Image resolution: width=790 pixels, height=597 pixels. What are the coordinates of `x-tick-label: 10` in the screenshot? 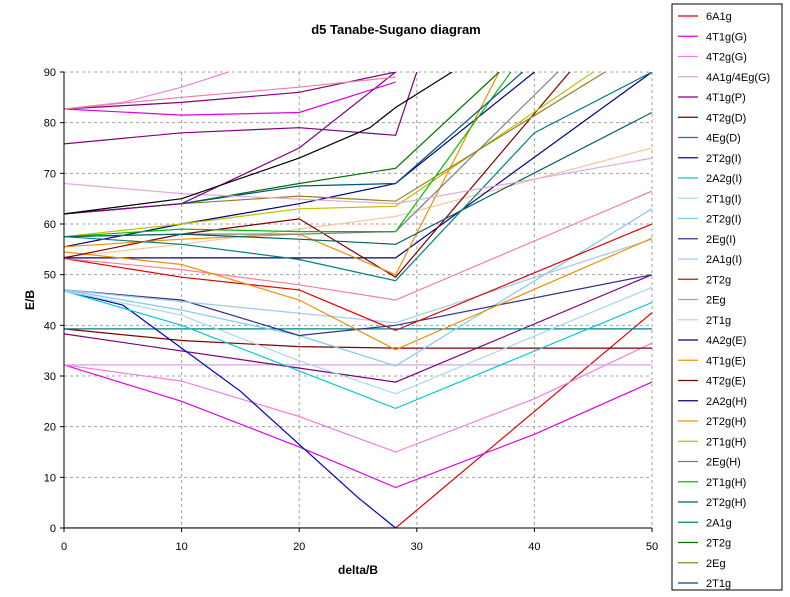 It's located at (181, 547).